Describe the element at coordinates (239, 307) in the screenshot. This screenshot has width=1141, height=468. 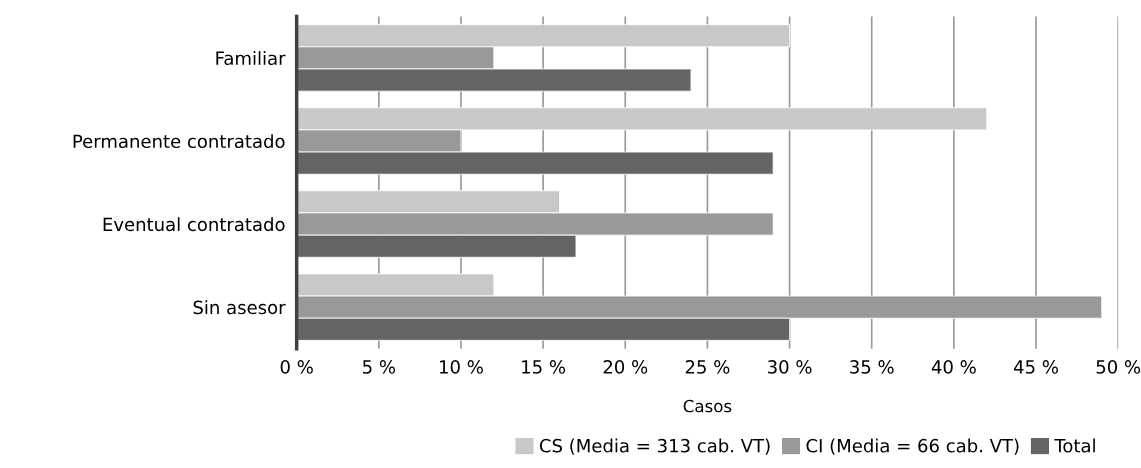
I see `y-tick-label: Sin asesor` at that location.